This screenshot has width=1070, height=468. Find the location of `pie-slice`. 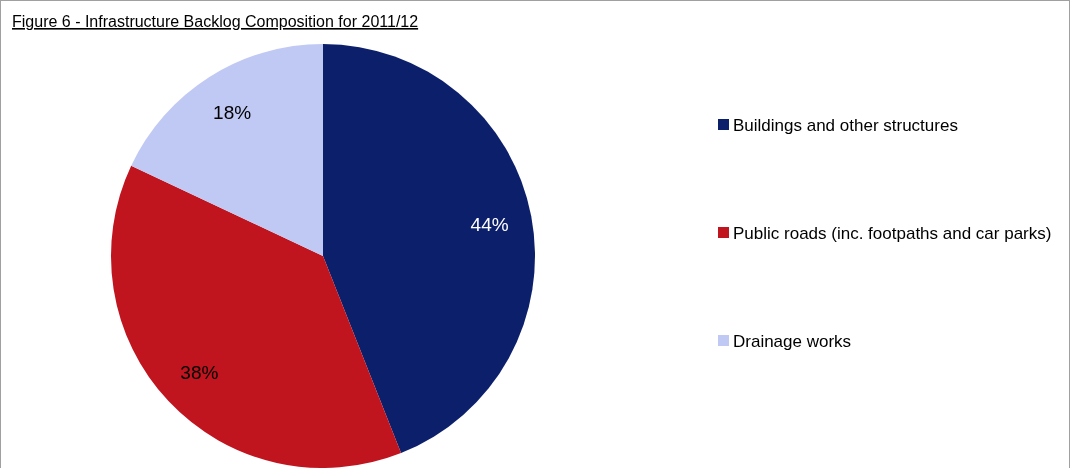

pie-slice is located at coordinates (227, 150).